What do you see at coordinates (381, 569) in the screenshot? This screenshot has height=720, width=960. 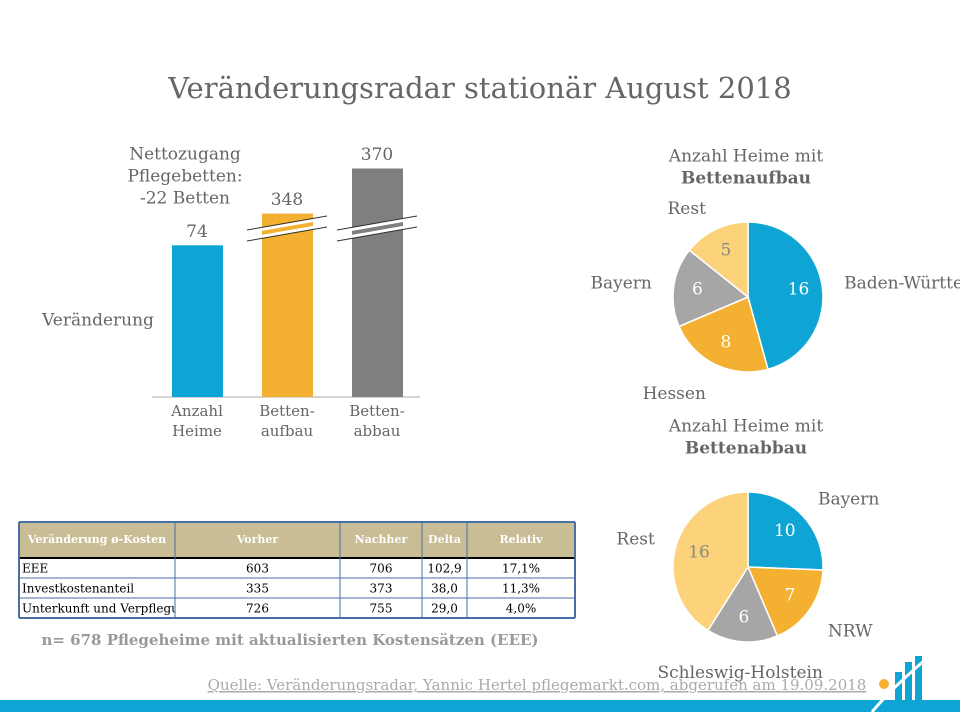 I see `table-cell: 706` at bounding box center [381, 569].